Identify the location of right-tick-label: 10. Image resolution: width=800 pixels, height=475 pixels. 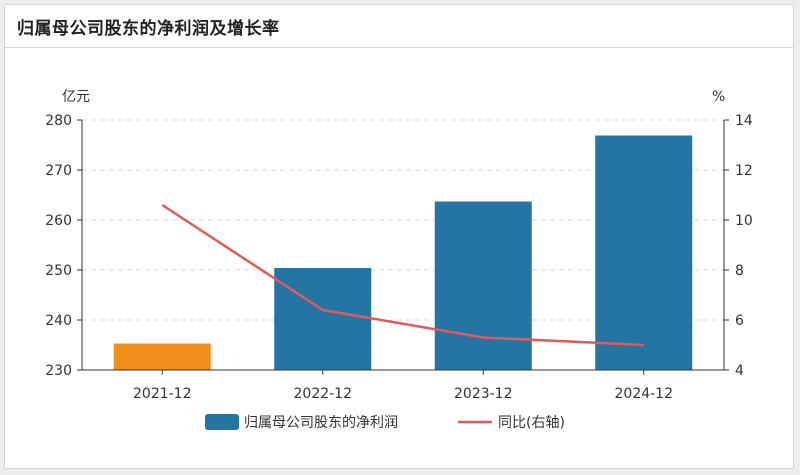
(744, 221).